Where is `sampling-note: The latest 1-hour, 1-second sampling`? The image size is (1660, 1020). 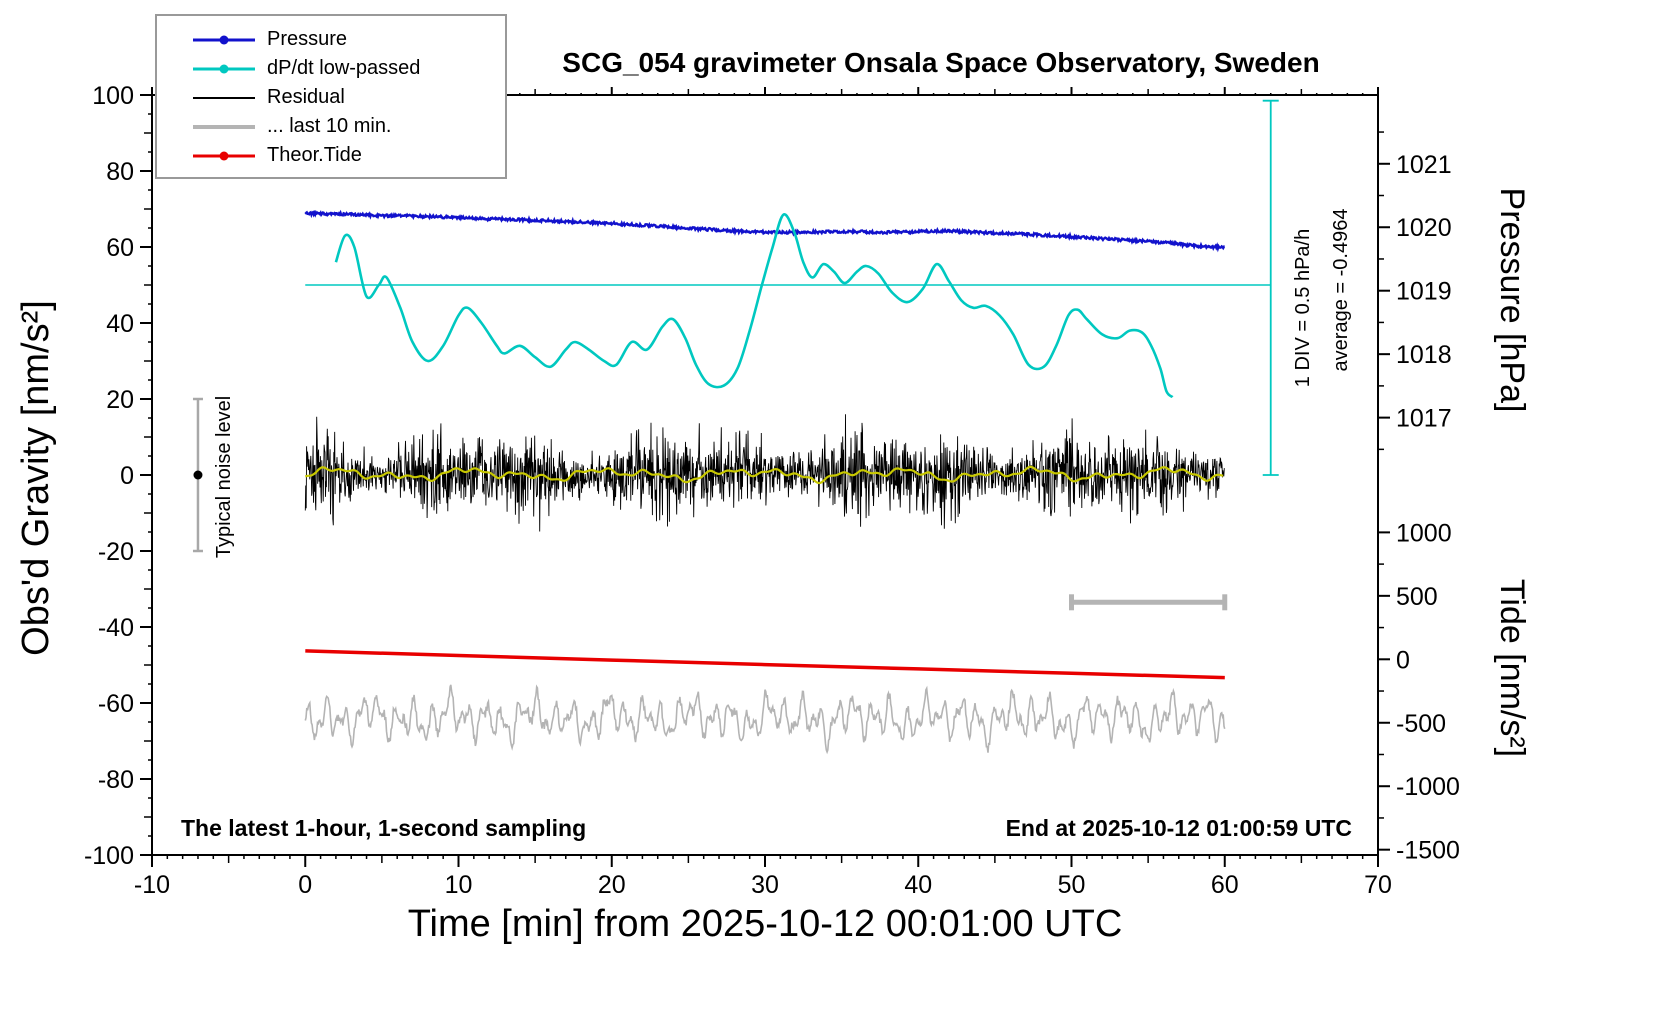
sampling-note: The latest 1-hour, 1-second sampling is located at coordinates (384, 828).